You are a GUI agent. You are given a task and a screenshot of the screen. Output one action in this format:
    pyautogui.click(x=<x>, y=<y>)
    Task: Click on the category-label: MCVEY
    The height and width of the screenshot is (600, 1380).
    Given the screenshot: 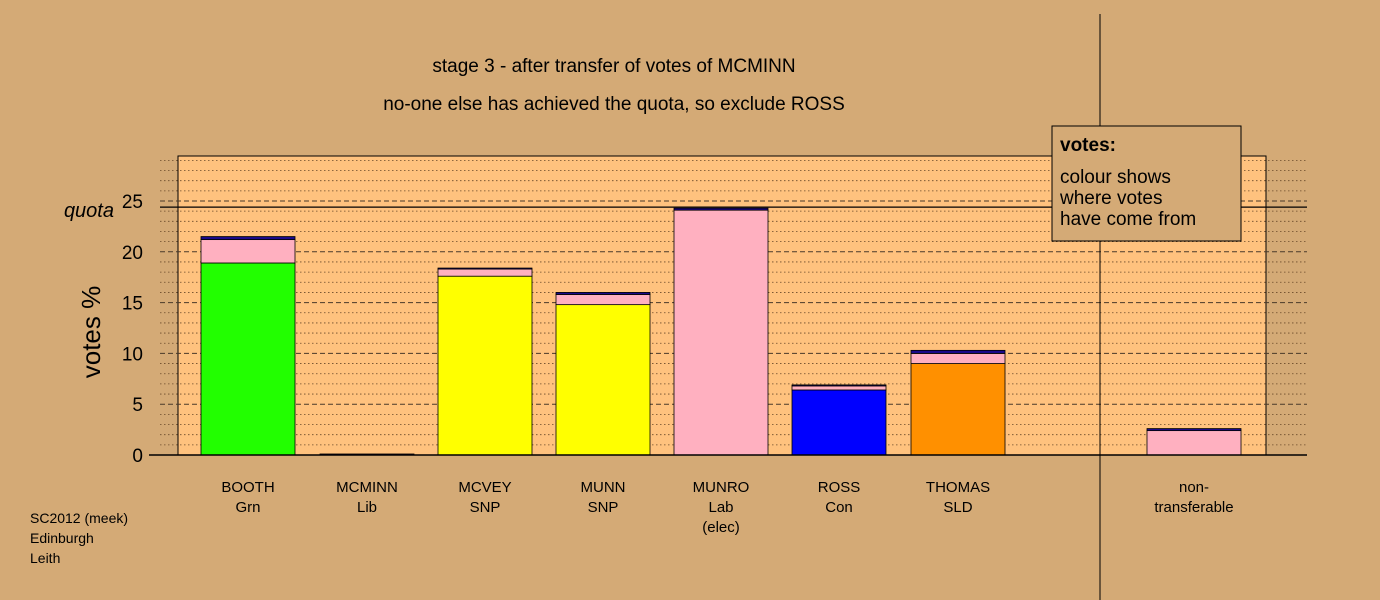 What is the action you would take?
    pyautogui.click(x=484, y=487)
    